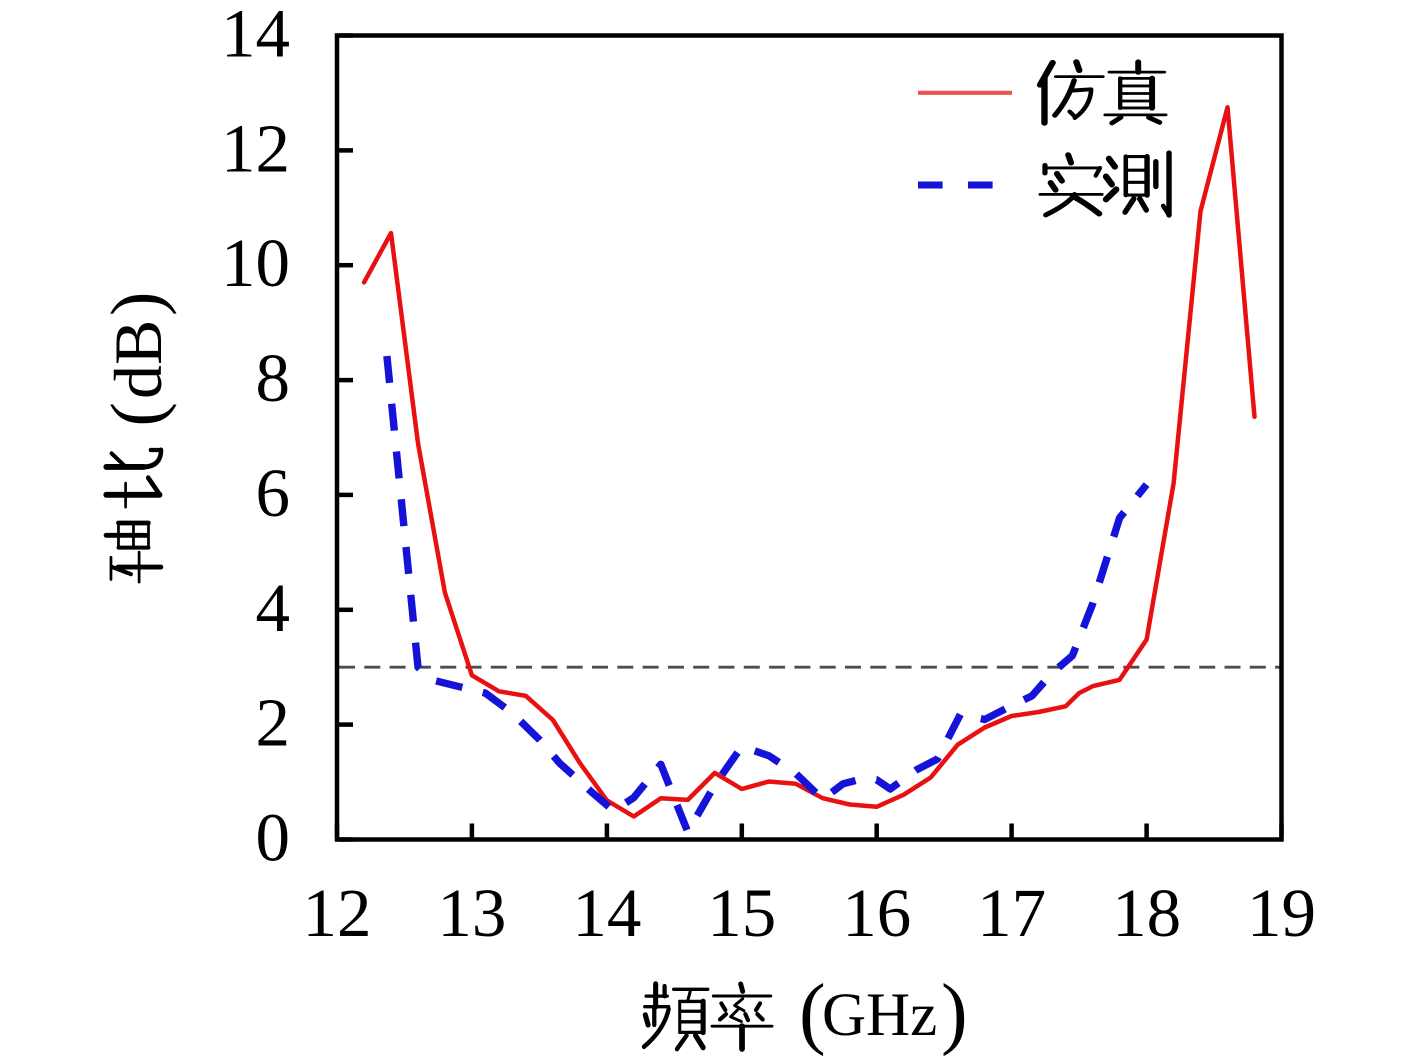 The height and width of the screenshot is (1058, 1417). I want to click on svg-text: 15, so click(741, 913).